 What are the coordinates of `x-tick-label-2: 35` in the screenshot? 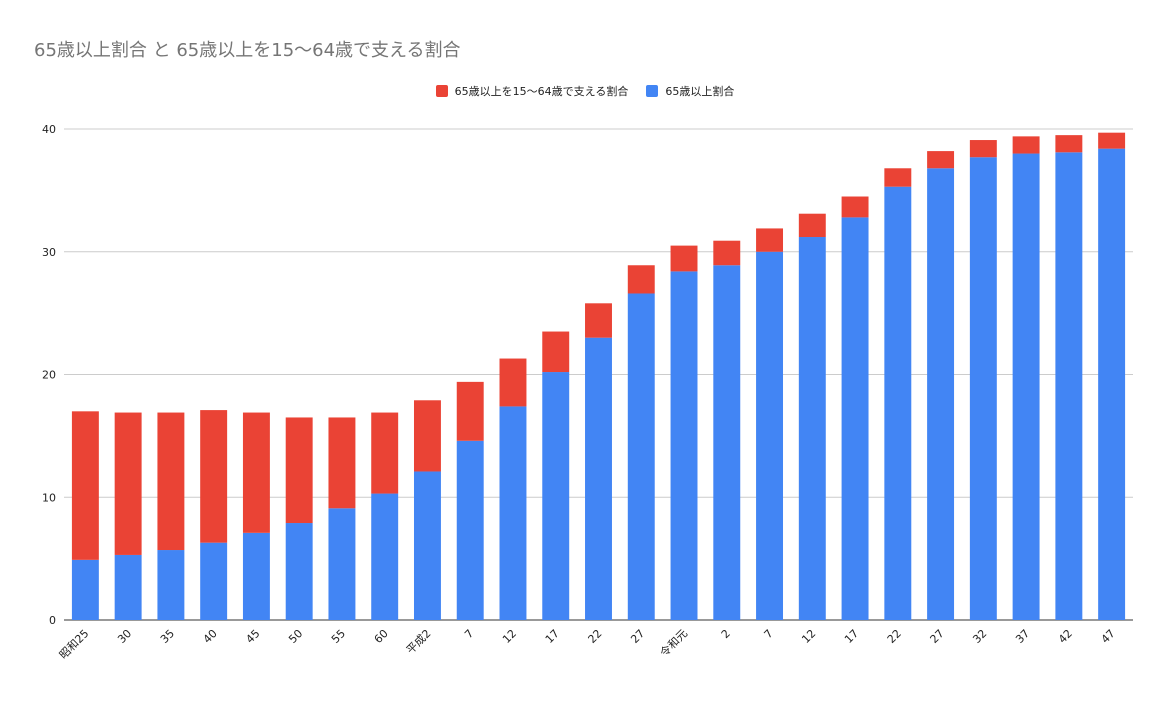 It's located at (167, 636).